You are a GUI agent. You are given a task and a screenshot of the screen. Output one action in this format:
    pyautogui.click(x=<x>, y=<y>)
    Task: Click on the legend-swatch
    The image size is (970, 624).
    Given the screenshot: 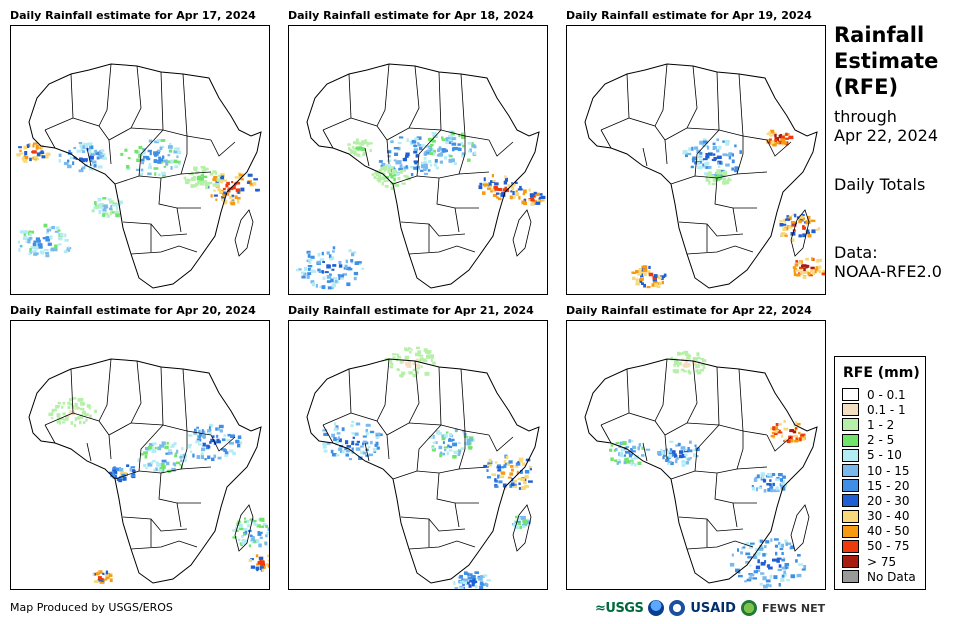 What is the action you would take?
    pyautogui.click(x=850, y=486)
    